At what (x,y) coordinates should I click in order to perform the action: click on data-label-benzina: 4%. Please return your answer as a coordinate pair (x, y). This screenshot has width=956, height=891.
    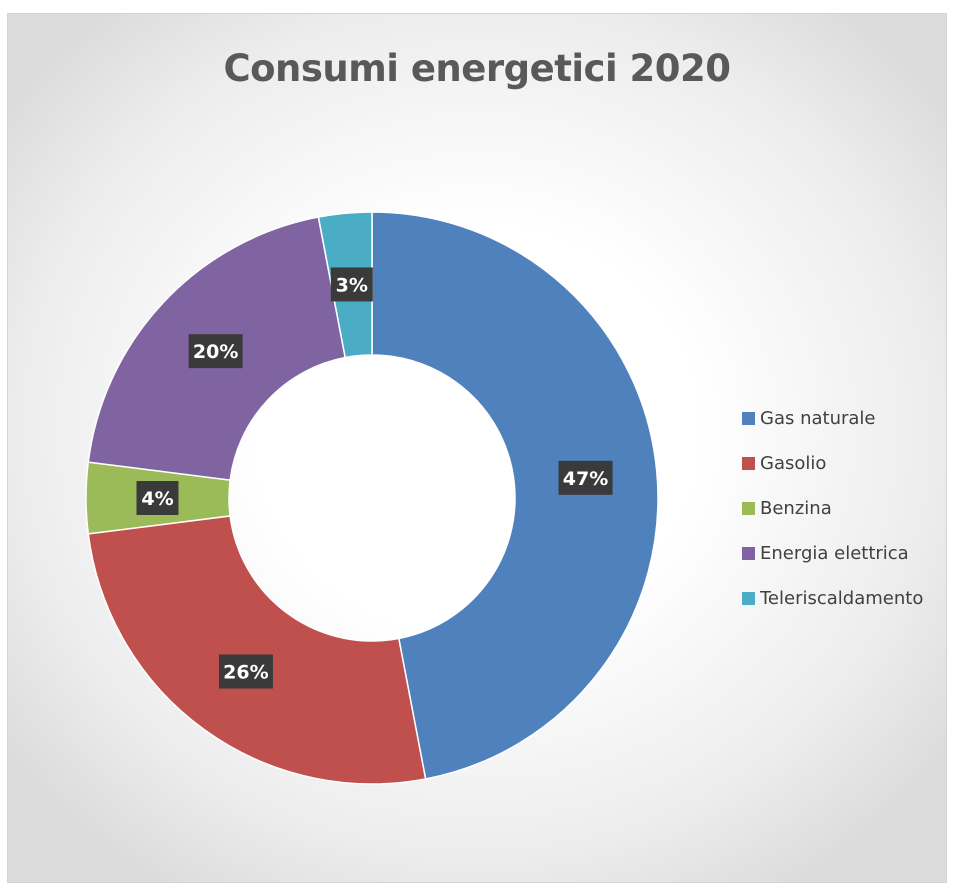
    Looking at the image, I should click on (157, 498).